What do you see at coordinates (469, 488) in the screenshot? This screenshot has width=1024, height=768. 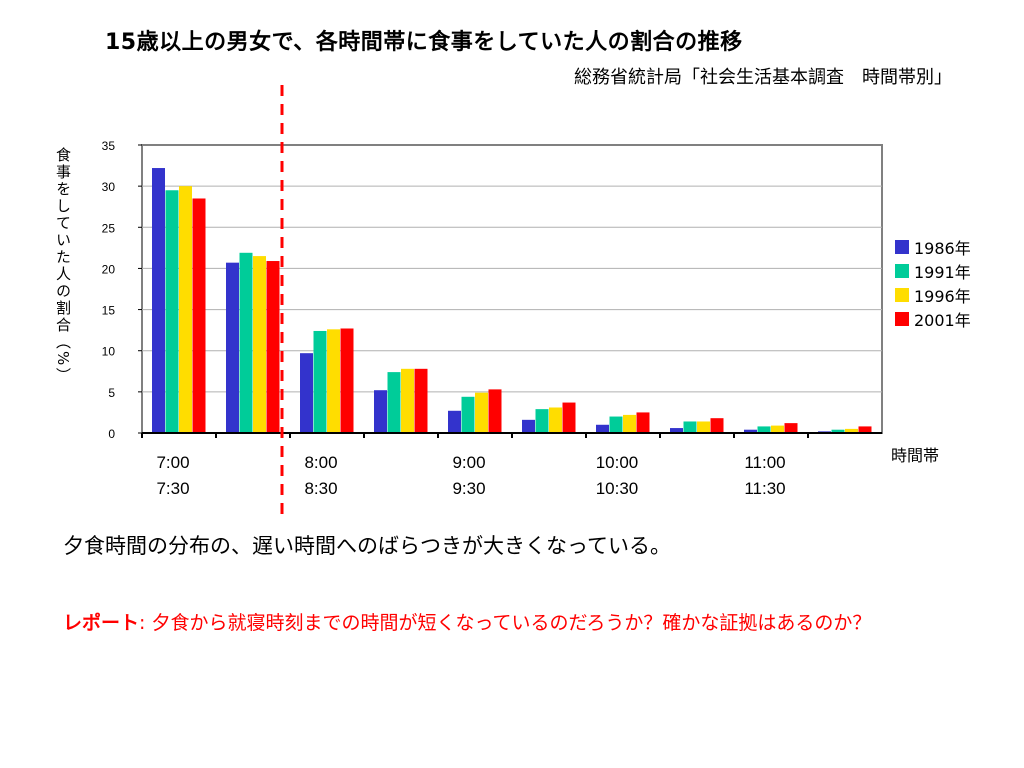 I see `x-tick-label-bottom: 9:30` at bounding box center [469, 488].